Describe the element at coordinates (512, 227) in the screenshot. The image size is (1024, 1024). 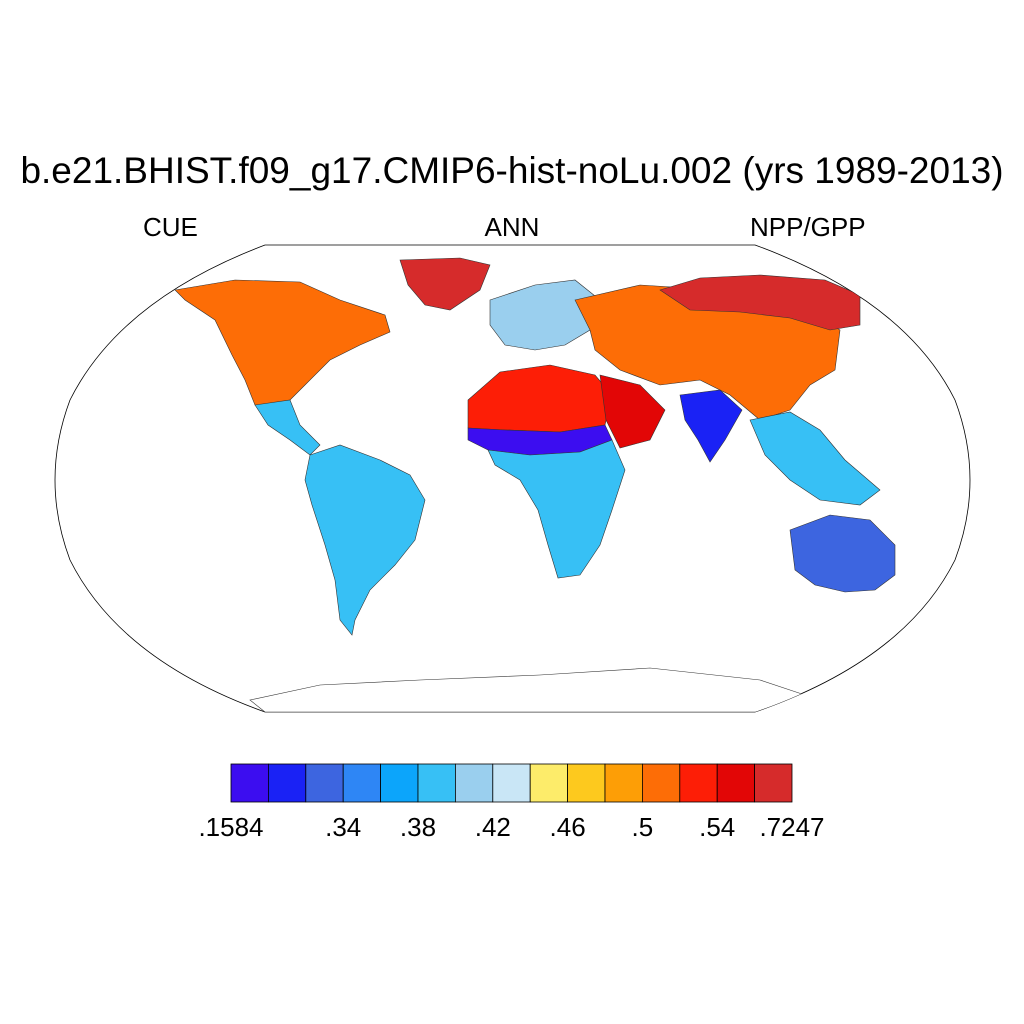
I see `center-subtitle: ANN` at that location.